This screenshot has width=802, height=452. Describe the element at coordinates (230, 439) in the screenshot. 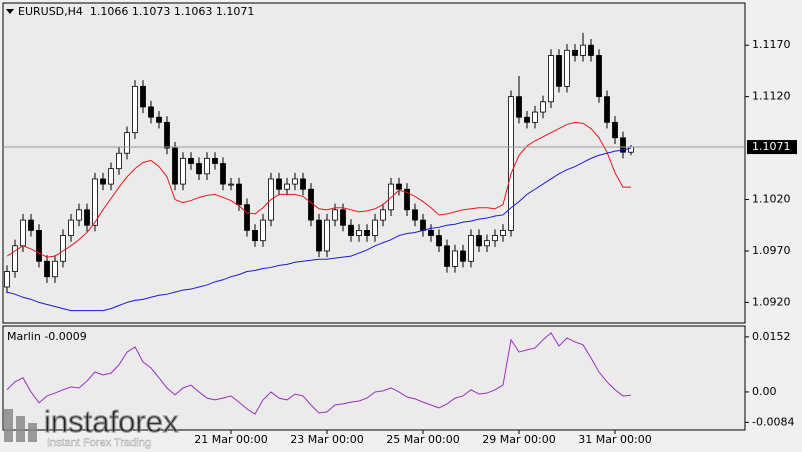

I see `x-tick-label: 21 Mar 00:00` at that location.